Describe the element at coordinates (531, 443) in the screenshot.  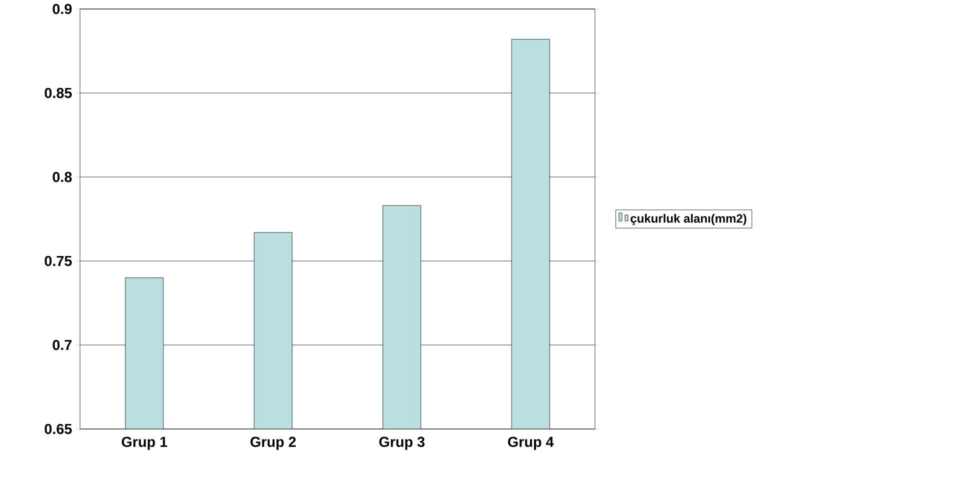
I see `x-tick-label: Grup 4` at that location.